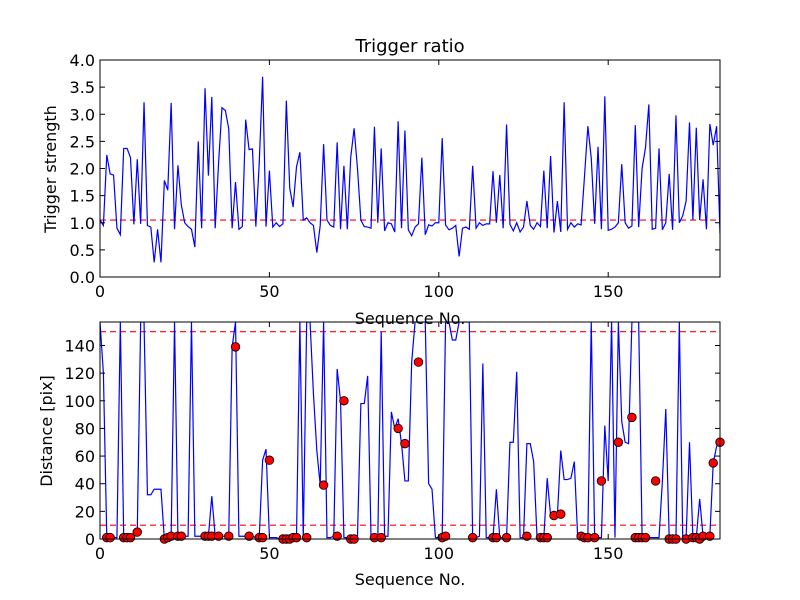 Image resolution: width=800 pixels, height=600 pixels. What do you see at coordinates (82, 87) in the screenshot?
I see `y-tick-label: 3.5` at bounding box center [82, 87].